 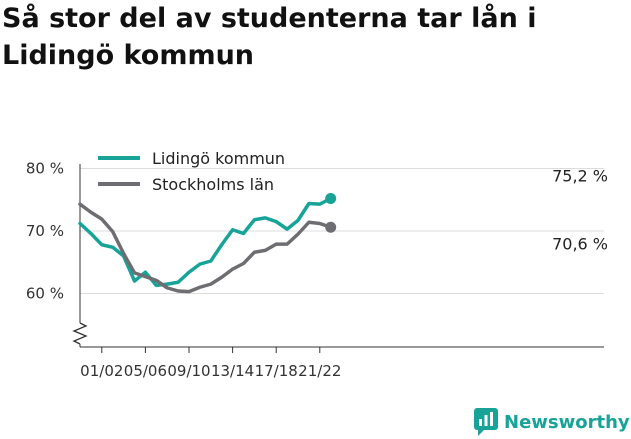 I want to click on x-tick-label: 09/10, so click(x=188, y=371).